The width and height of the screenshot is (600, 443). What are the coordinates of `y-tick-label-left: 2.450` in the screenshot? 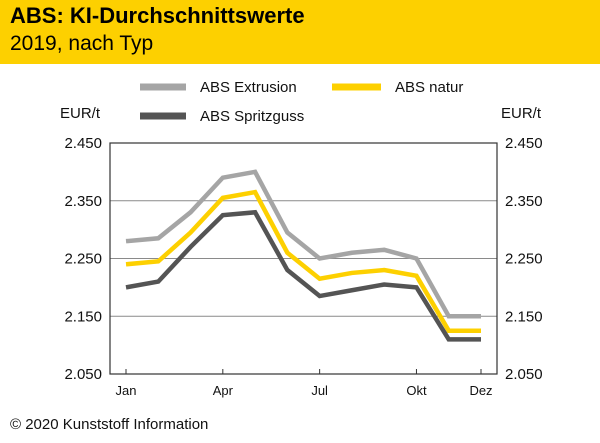 It's located at (83, 143).